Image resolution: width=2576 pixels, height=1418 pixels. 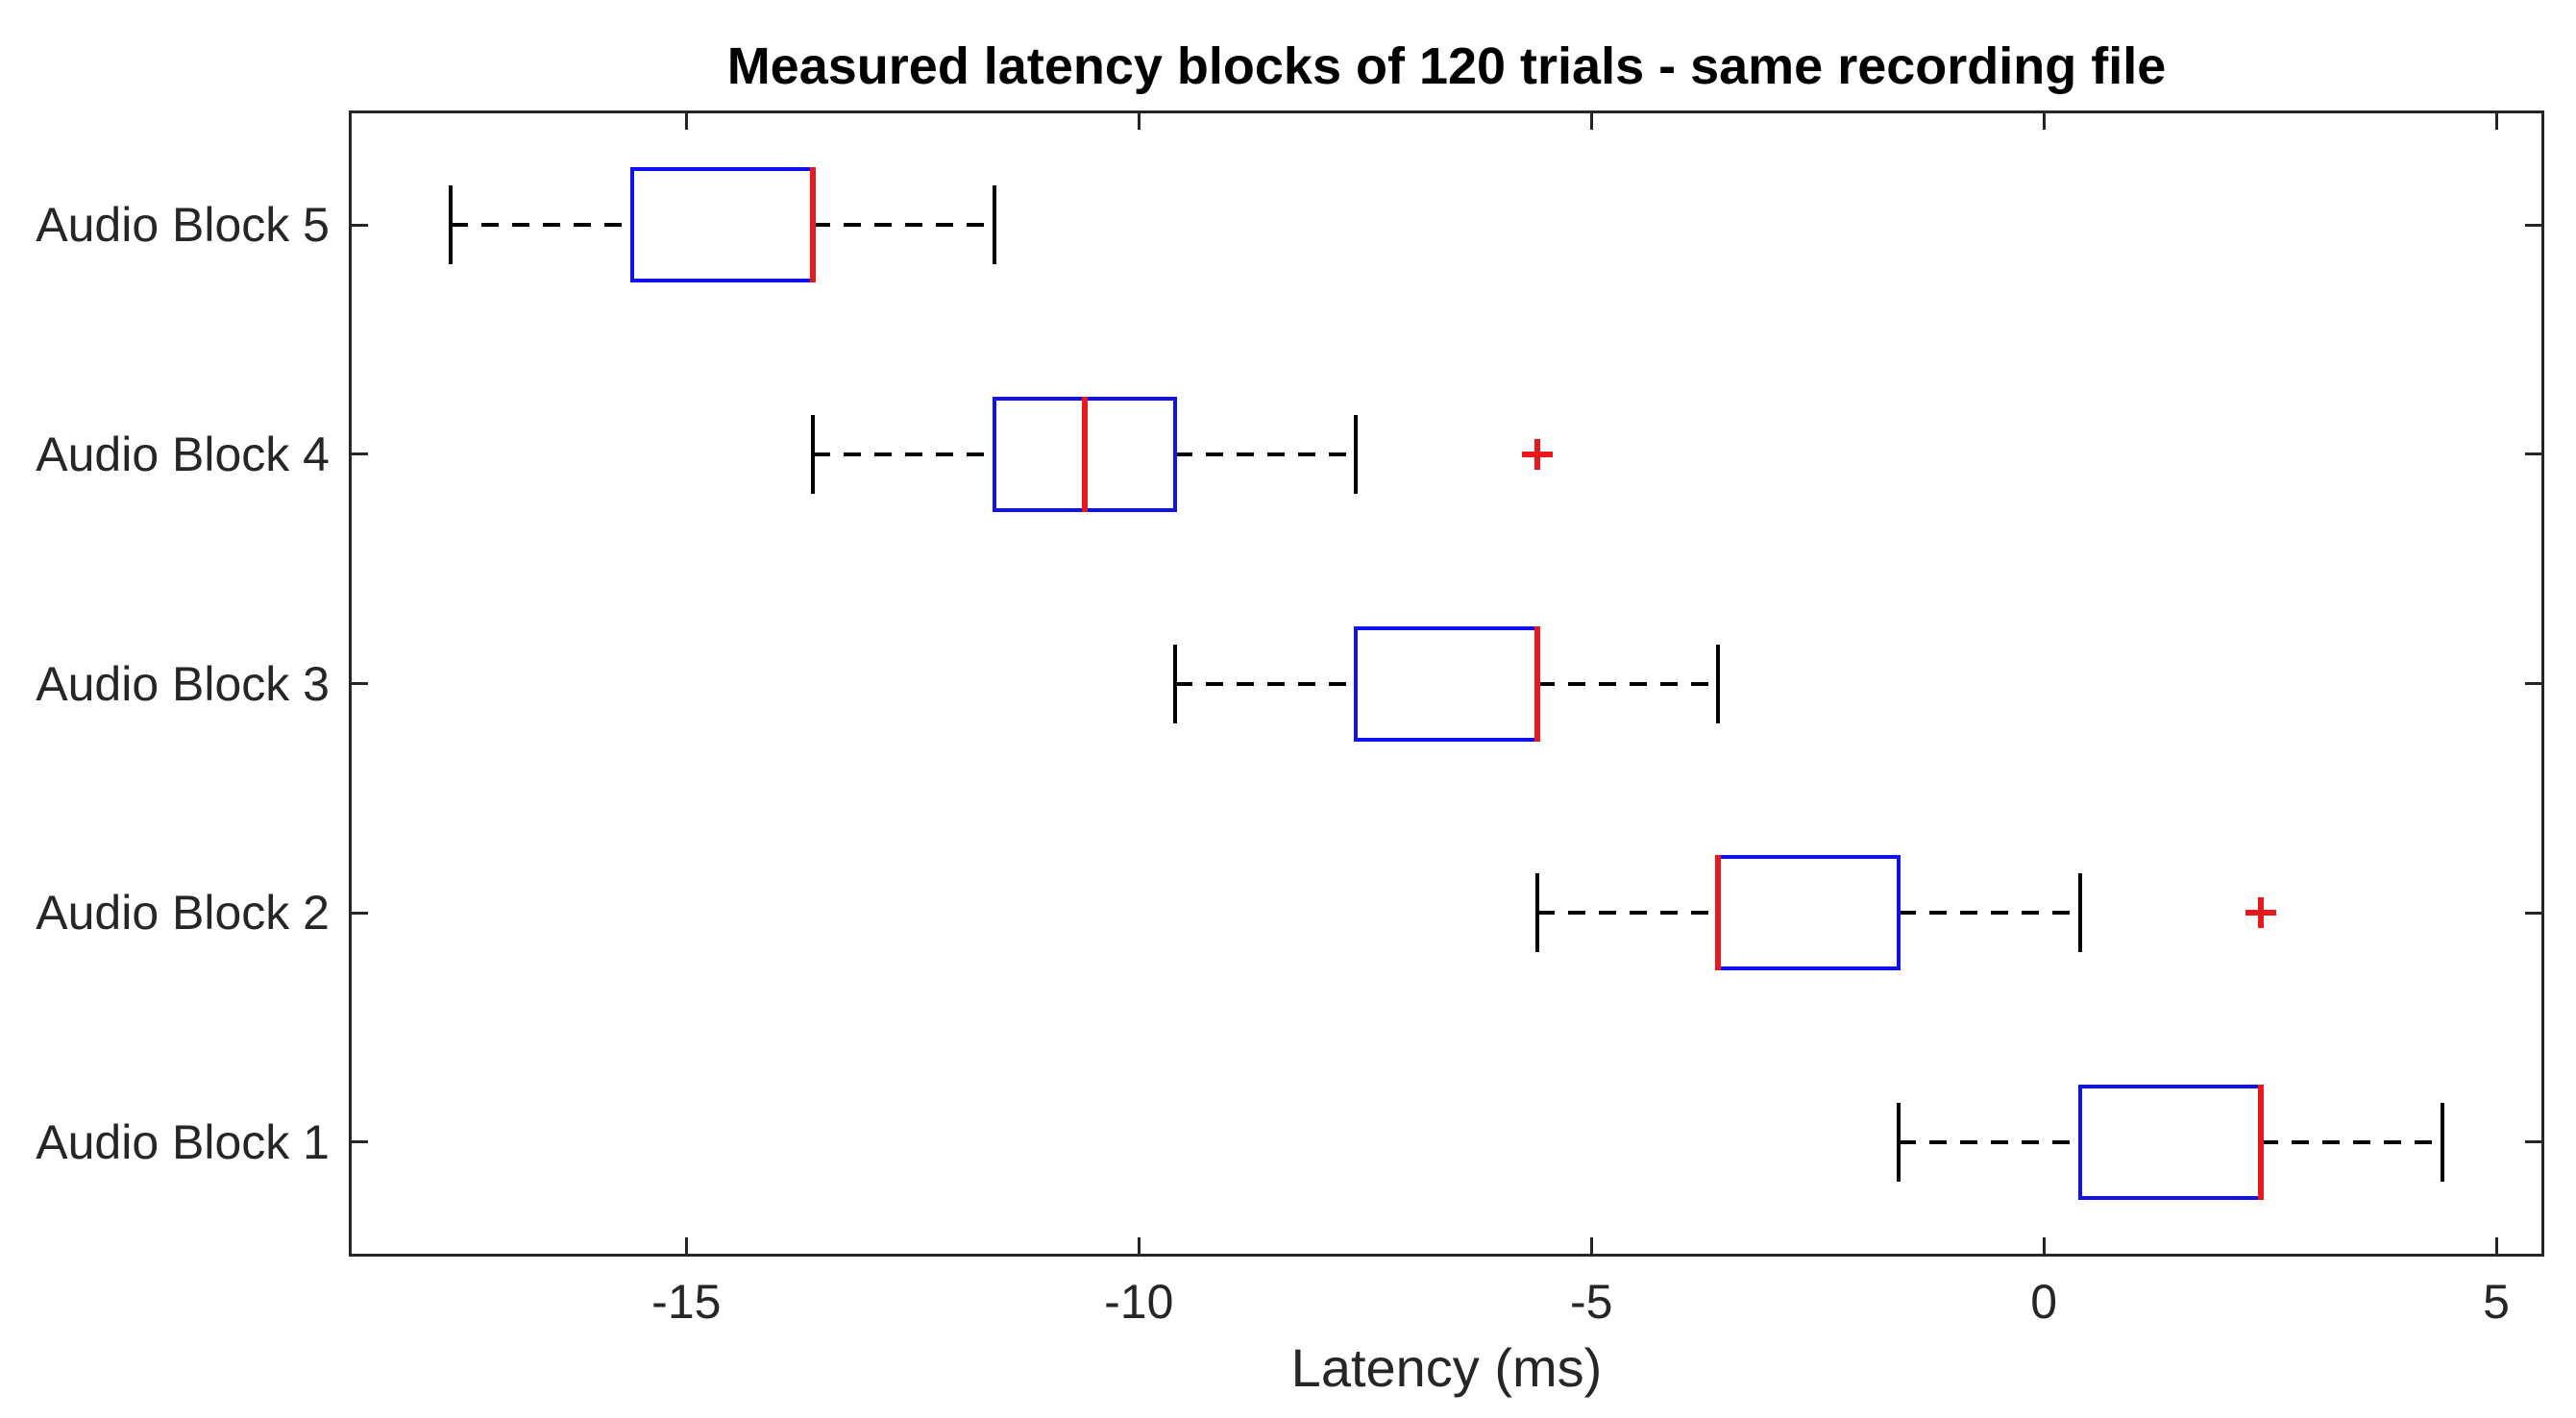 What do you see at coordinates (183, 454) in the screenshot?
I see `y-tick-label: Audio Block 4` at bounding box center [183, 454].